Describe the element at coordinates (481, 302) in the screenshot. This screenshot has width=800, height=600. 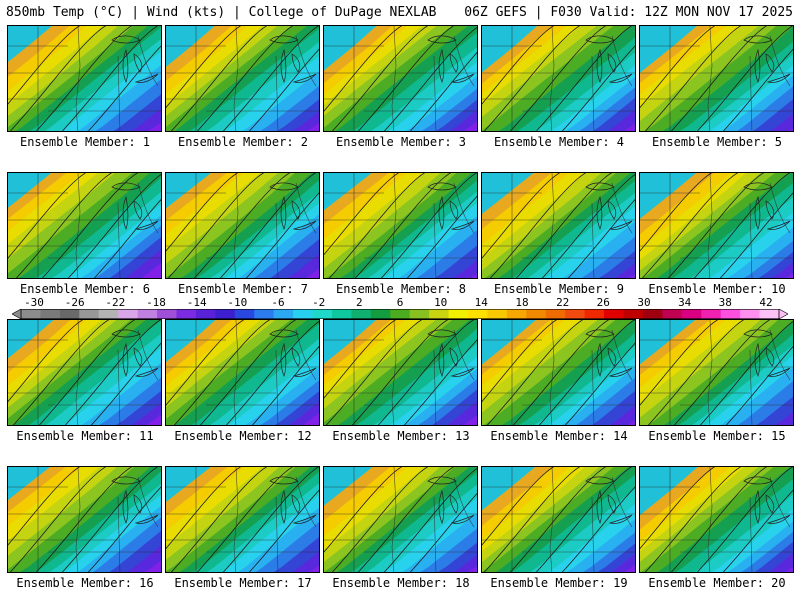
I see `colorbar-tick-label: 14` at that location.